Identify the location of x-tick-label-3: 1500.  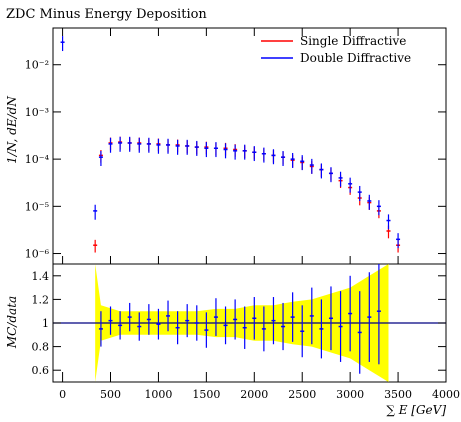
(206, 394).